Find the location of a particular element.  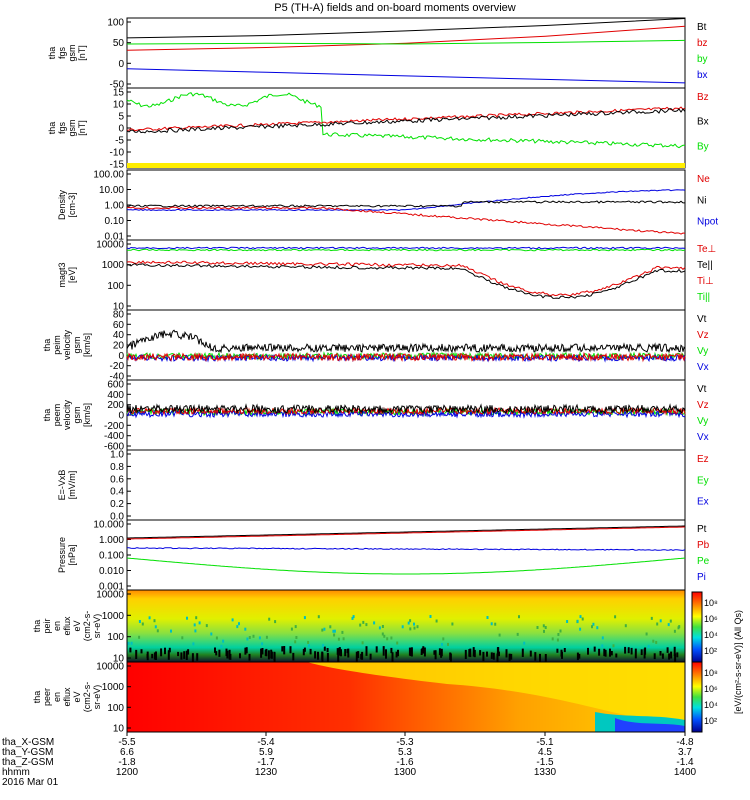

y-axis-label-line: (cm2-s- is located at coordinates (87, 626).